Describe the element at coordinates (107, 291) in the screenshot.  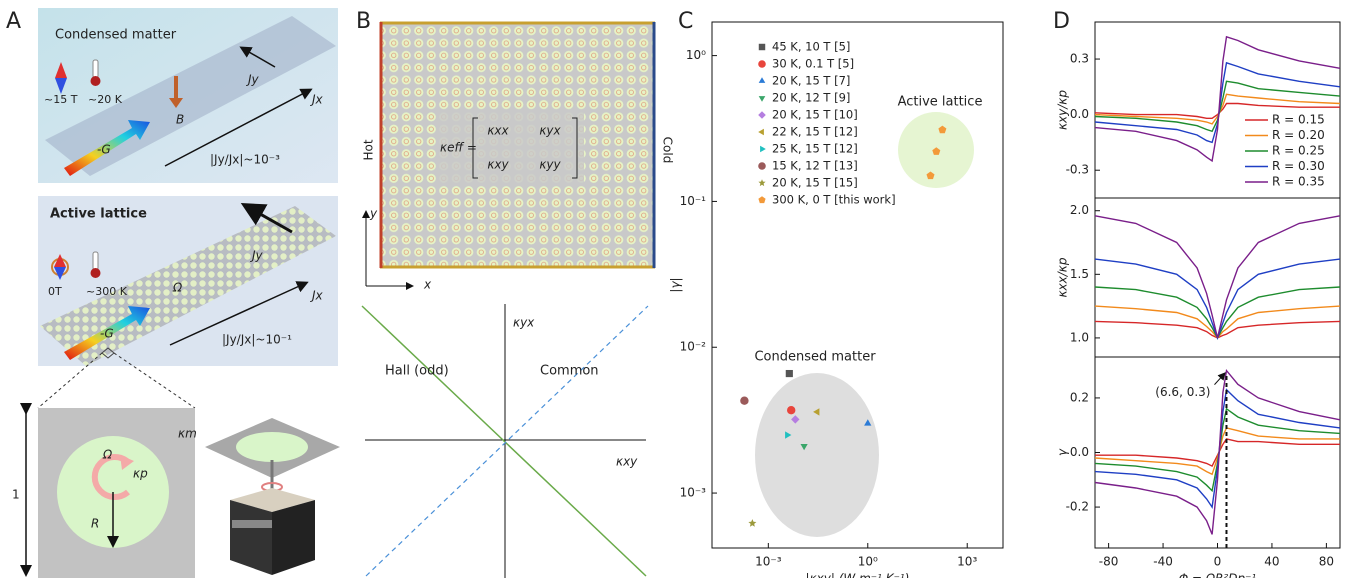
I see `temp-label: ~300 K` at that location.